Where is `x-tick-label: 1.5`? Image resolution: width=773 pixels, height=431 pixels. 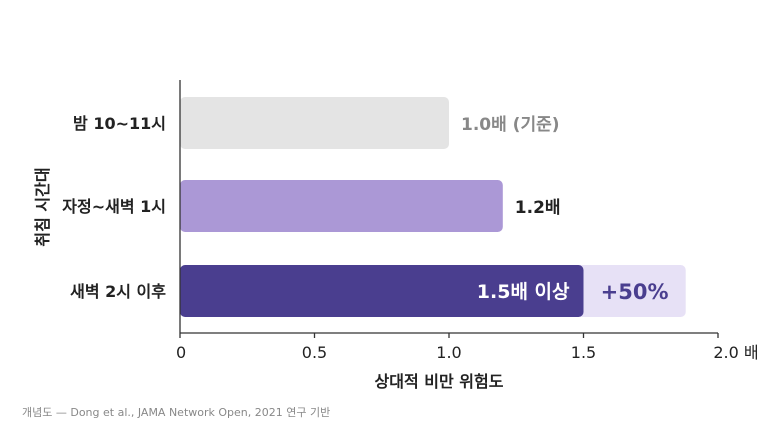 x-tick-label: 1.5 is located at coordinates (583, 352).